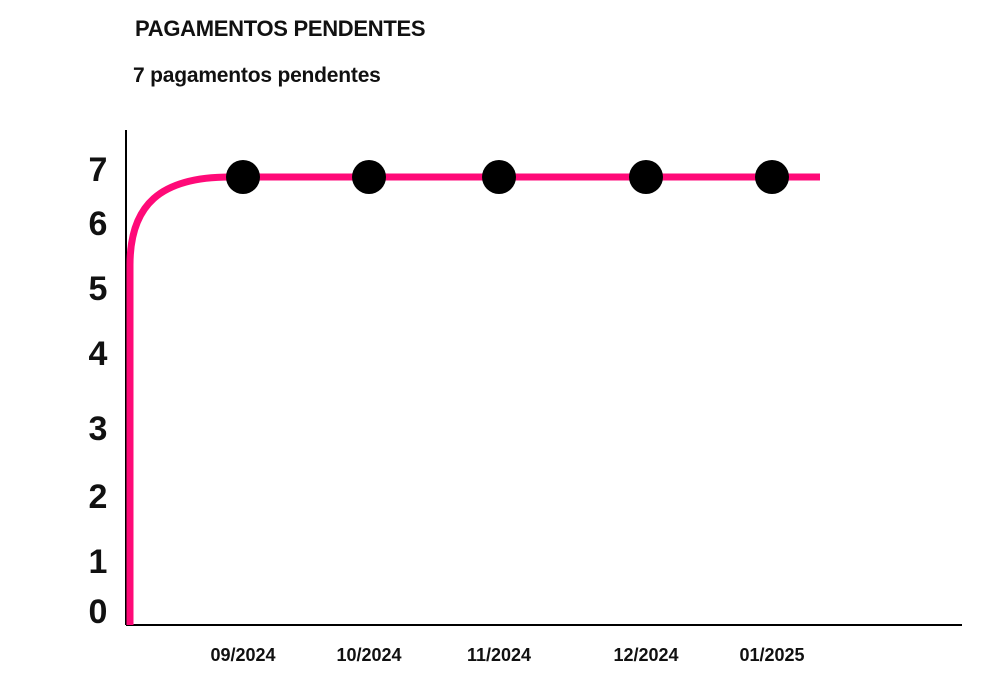 The width and height of the screenshot is (1000, 683). Describe the element at coordinates (98, 612) in the screenshot. I see `y-tick-label-0: 0` at that location.